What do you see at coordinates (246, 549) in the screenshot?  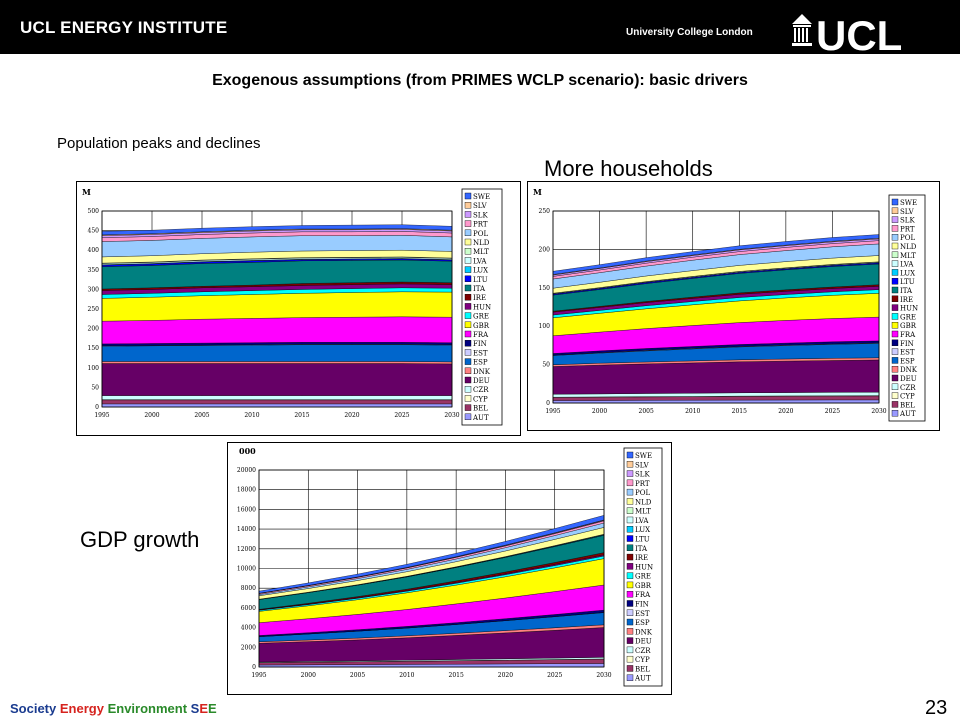 I see `y-tick-label: 12000` at bounding box center [246, 549].